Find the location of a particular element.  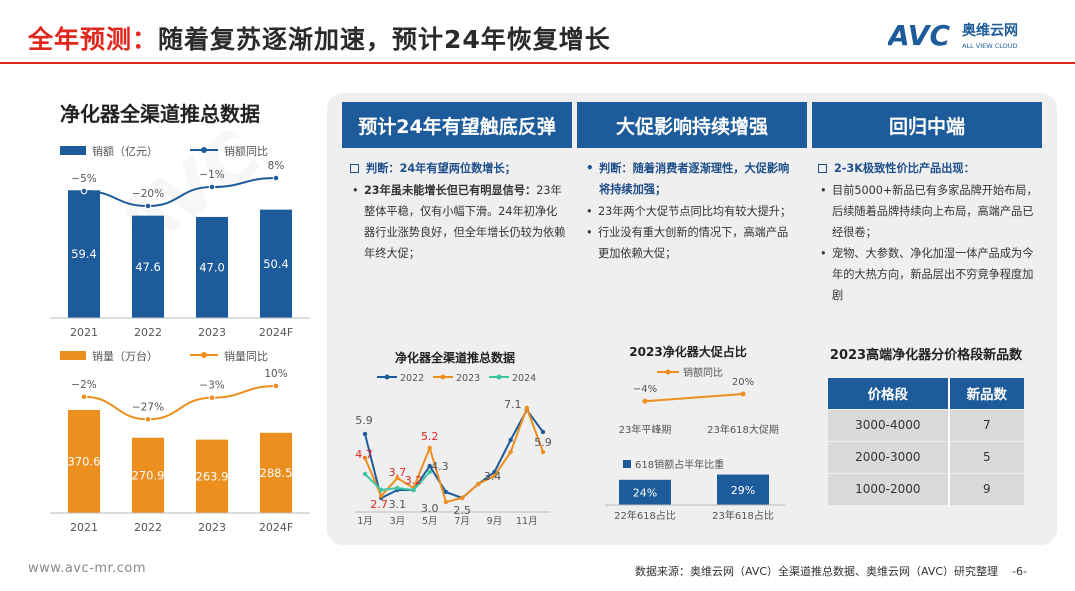

card-head-promotion: 大促影响持续增强 is located at coordinates (692, 125).